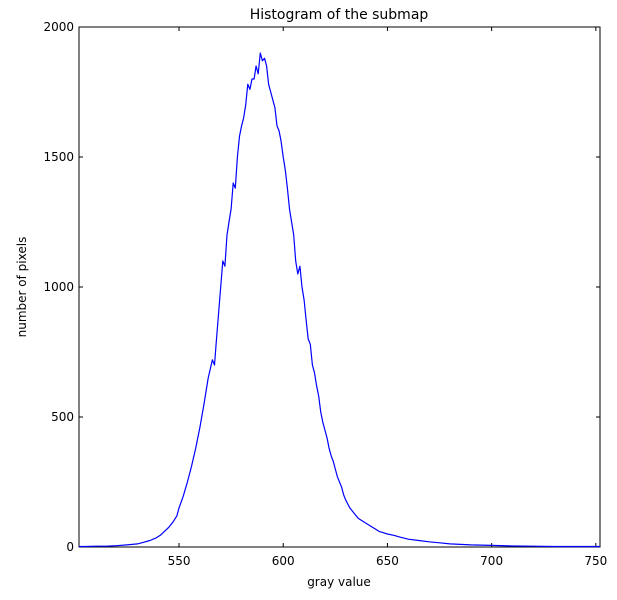  Describe the element at coordinates (283, 561) in the screenshot. I see `x-tick-label: 600` at that location.